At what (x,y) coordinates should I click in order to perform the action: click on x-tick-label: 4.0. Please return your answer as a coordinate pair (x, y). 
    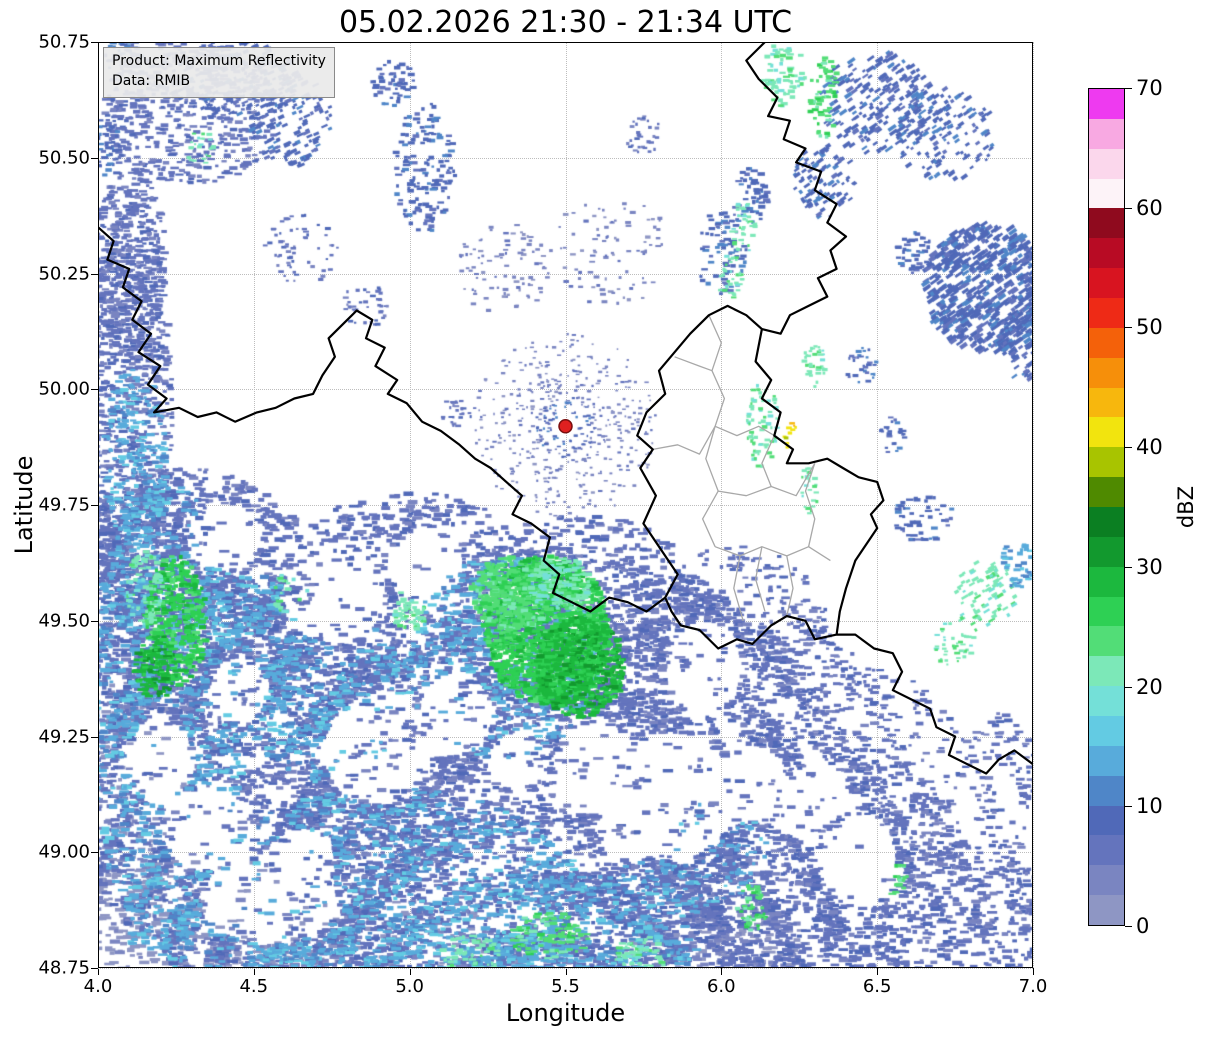
    Looking at the image, I should click on (98, 986).